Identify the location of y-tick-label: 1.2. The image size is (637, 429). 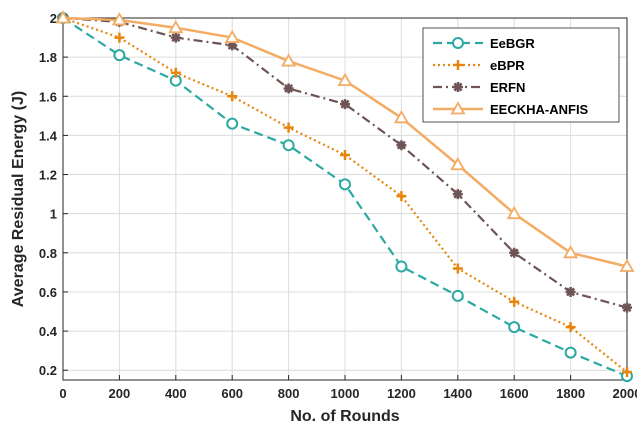
(48, 175).